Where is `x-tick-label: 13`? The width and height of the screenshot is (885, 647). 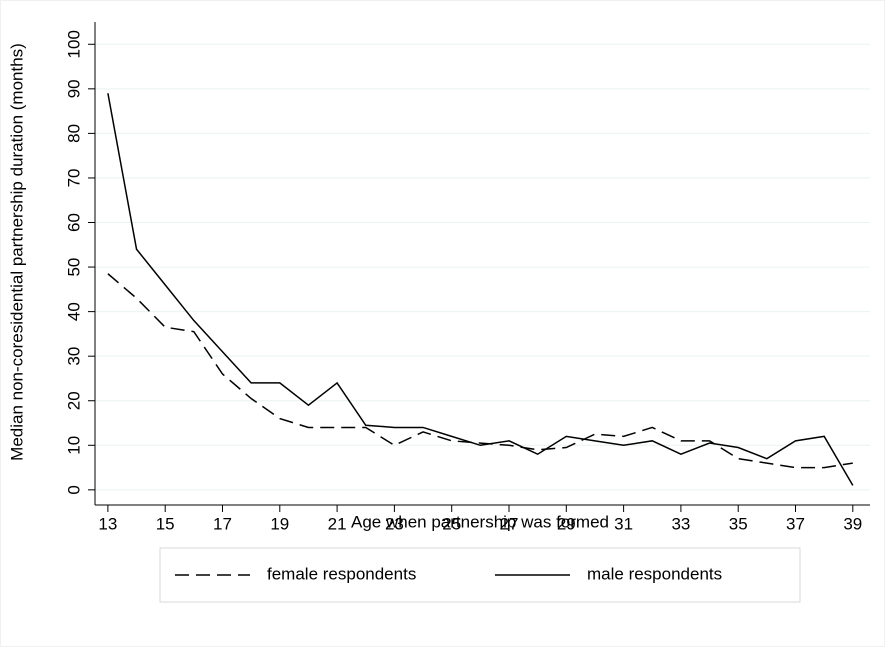 x-tick-label: 13 is located at coordinates (107, 523).